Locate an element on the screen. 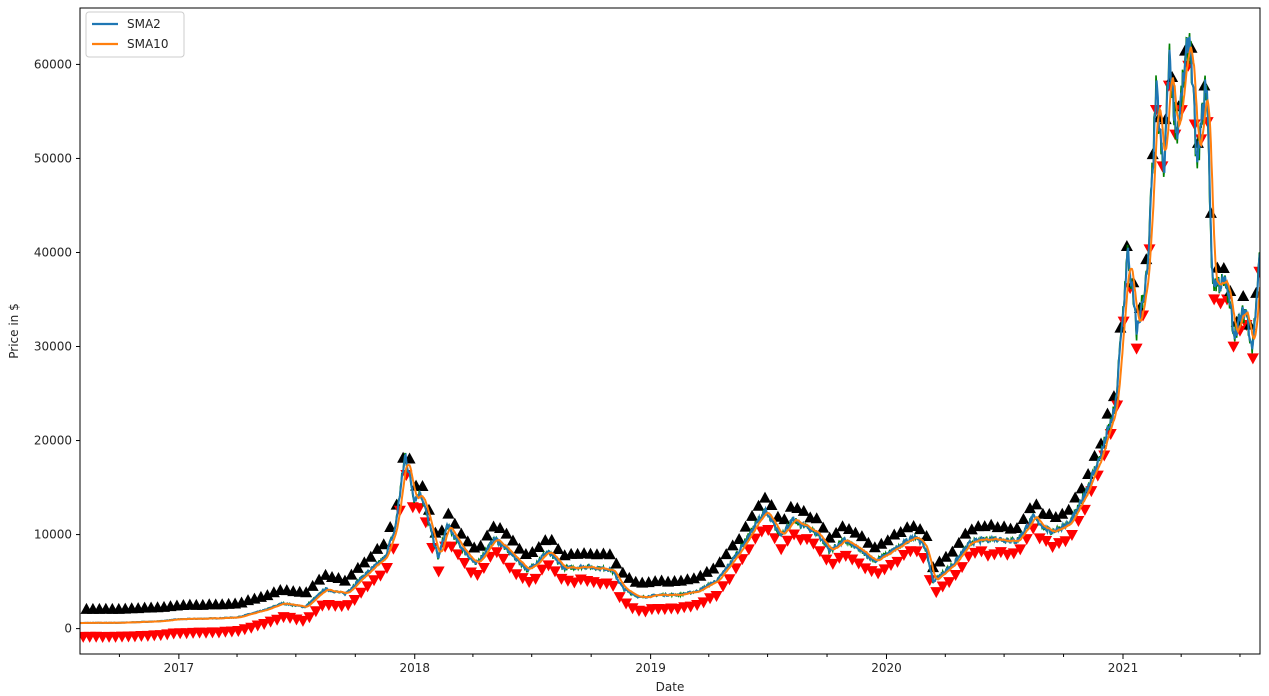 Image resolution: width=1269 pixels, height=696 pixels. legend-label-sma10: SMA10 is located at coordinates (147, 44).